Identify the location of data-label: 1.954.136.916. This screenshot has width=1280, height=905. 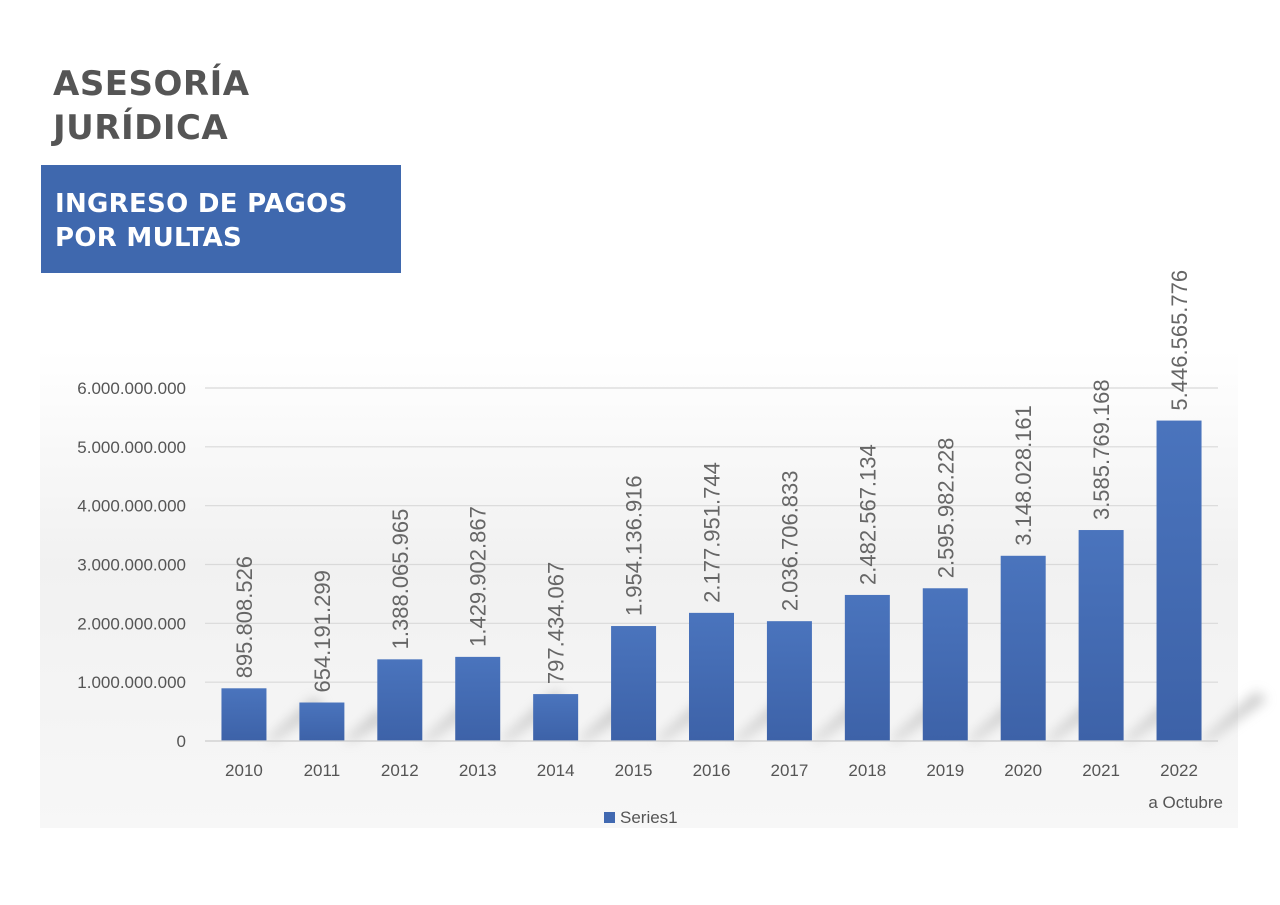
(634, 545).